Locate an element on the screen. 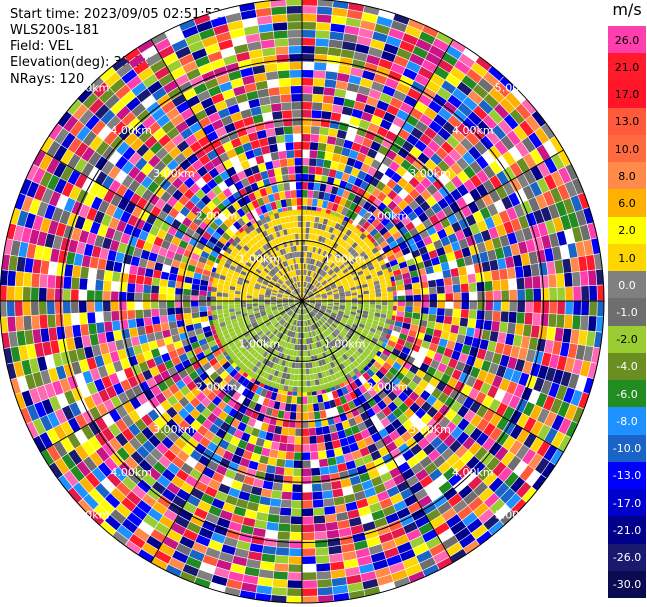 The image size is (647, 607). colorbar-label: -21.0 is located at coordinates (627, 530).